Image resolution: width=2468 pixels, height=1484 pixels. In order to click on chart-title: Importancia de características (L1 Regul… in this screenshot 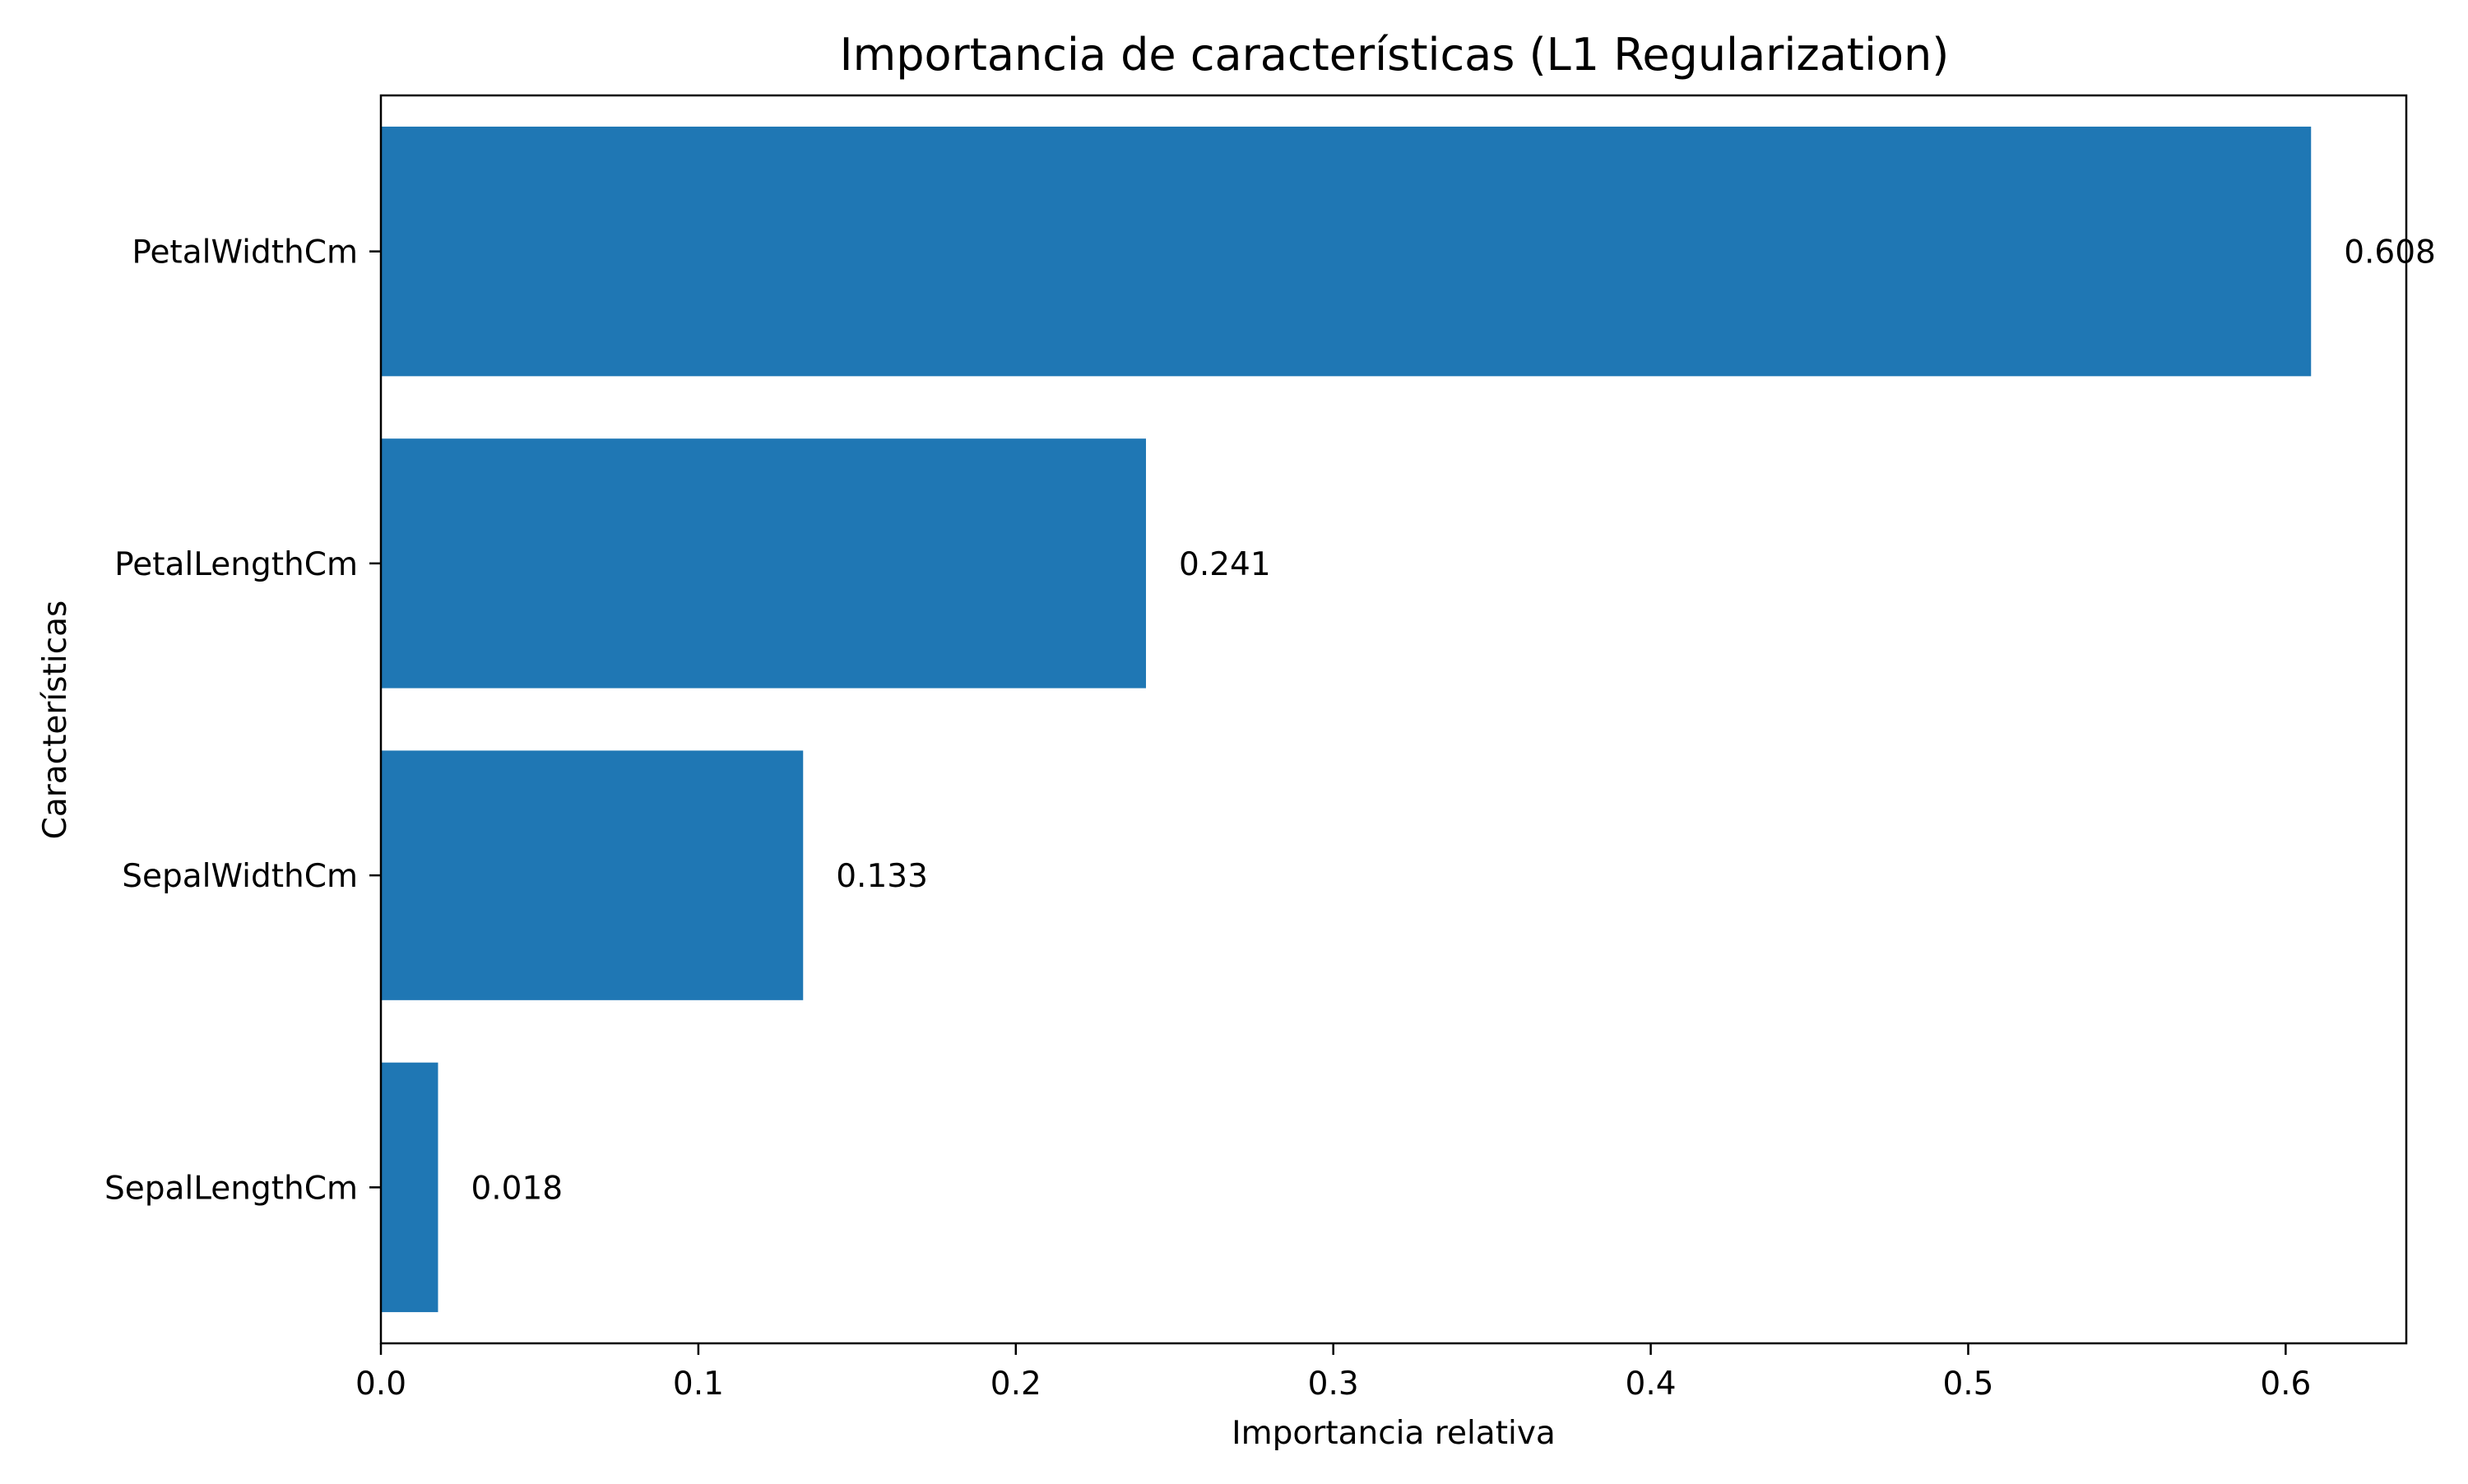, I will do `click(1395, 55)`.